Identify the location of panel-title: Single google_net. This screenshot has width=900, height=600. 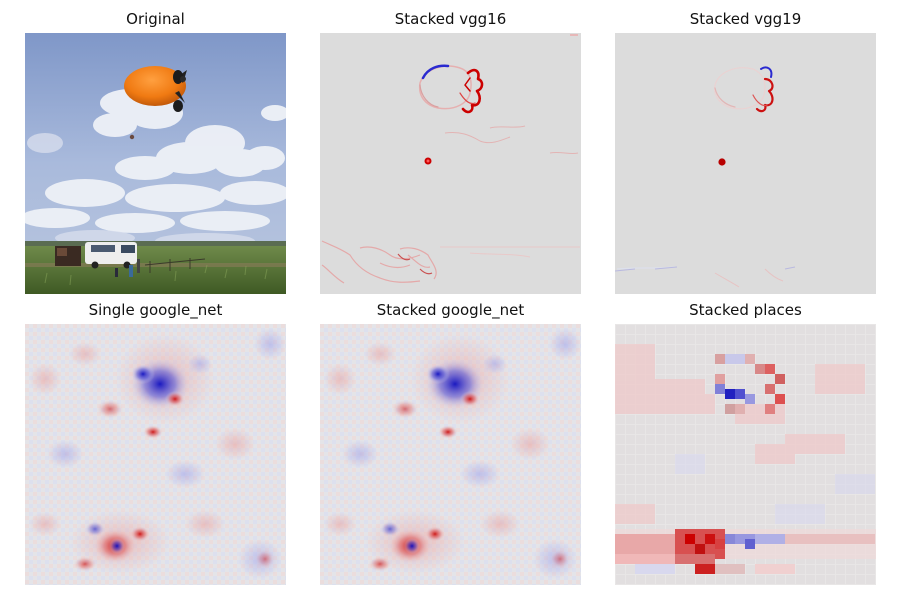
(155, 310).